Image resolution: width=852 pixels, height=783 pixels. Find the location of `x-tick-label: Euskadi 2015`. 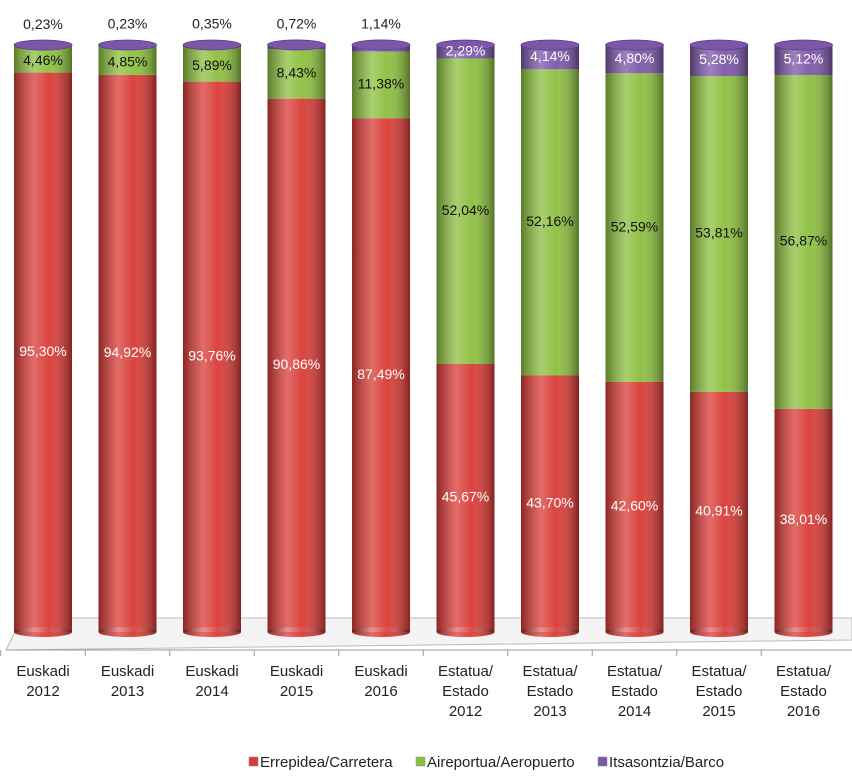

x-tick-label: Euskadi 2015 is located at coordinates (296, 681).